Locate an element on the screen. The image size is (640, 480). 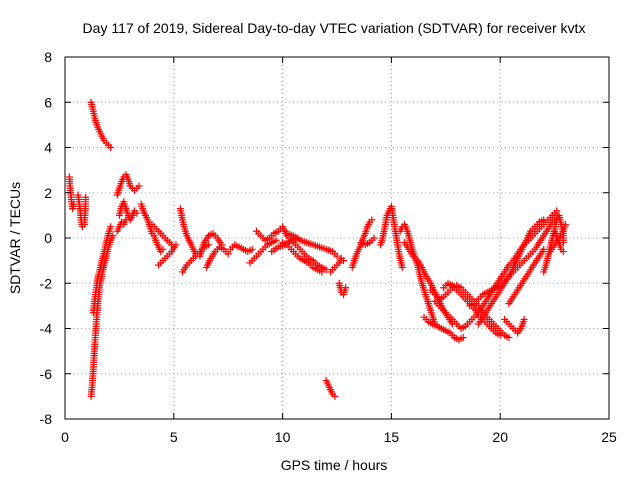
y-tick-label: -8 is located at coordinates (46, 419).